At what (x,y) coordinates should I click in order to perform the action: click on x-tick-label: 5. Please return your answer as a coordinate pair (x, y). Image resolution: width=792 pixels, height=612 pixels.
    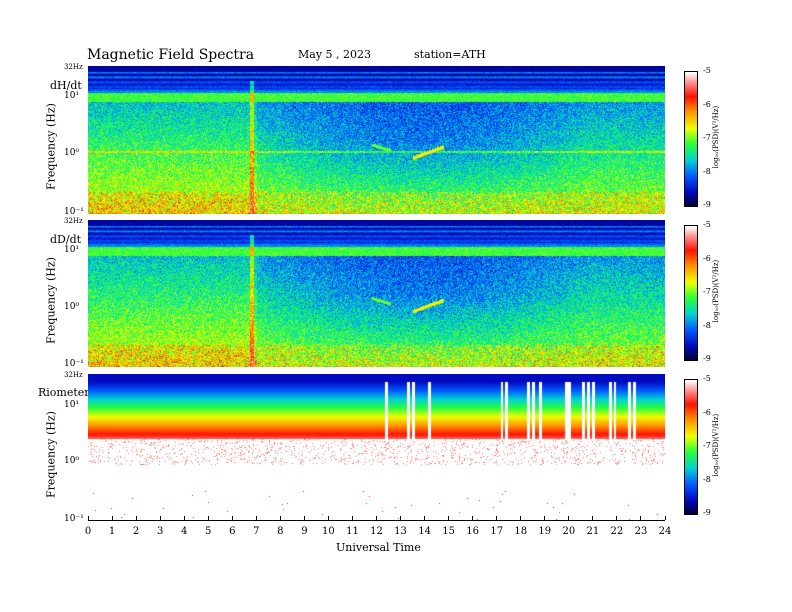
    Looking at the image, I should click on (208, 531).